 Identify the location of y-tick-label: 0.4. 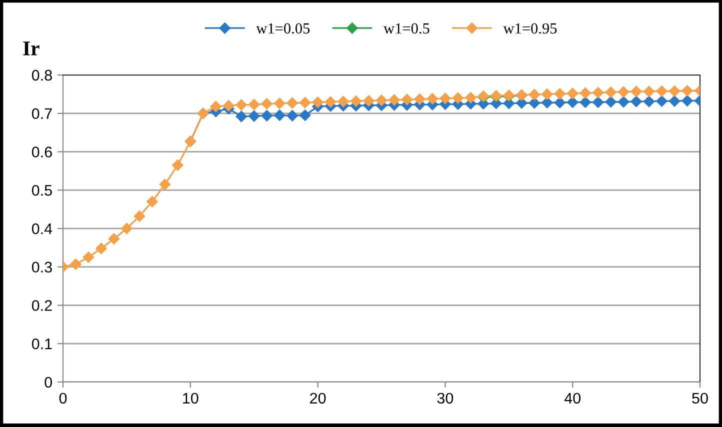
(42, 228).